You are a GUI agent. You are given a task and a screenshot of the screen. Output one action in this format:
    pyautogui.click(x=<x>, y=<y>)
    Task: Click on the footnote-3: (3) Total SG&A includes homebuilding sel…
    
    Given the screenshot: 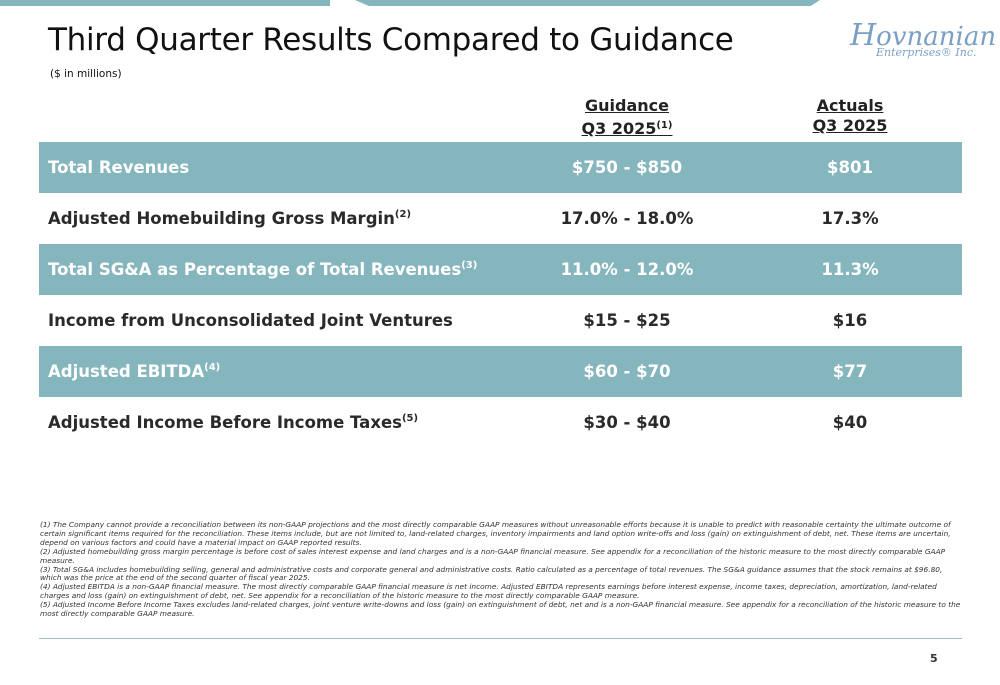 What is the action you would take?
    pyautogui.click(x=491, y=573)
    